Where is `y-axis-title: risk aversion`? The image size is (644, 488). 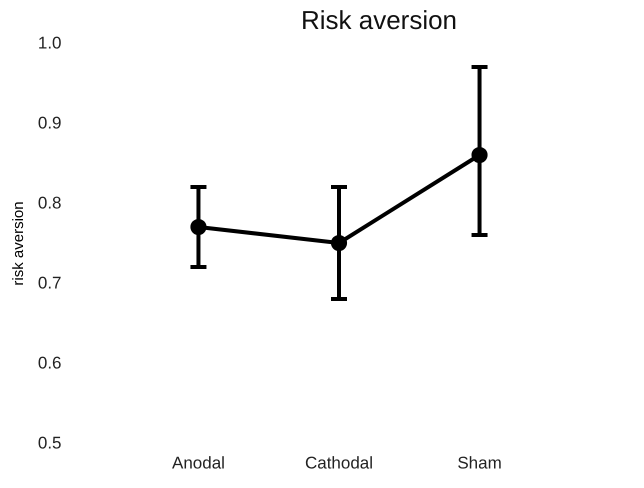
y-axis-title: risk aversion is located at coordinates (18, 243).